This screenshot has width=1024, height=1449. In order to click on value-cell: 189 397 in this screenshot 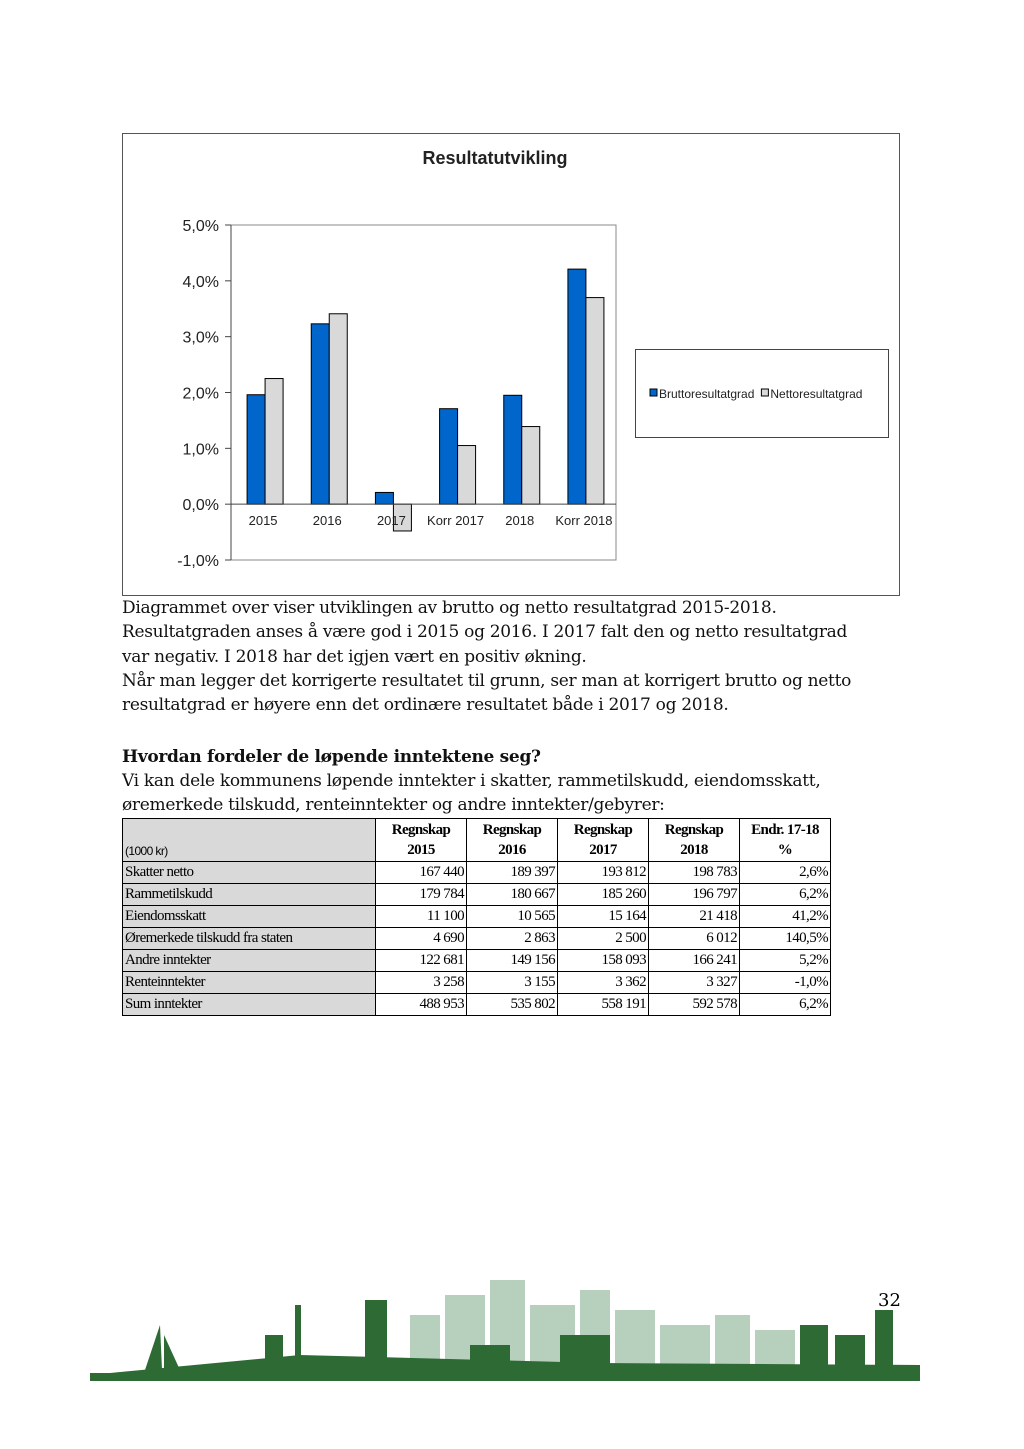, I will do `click(512, 872)`.